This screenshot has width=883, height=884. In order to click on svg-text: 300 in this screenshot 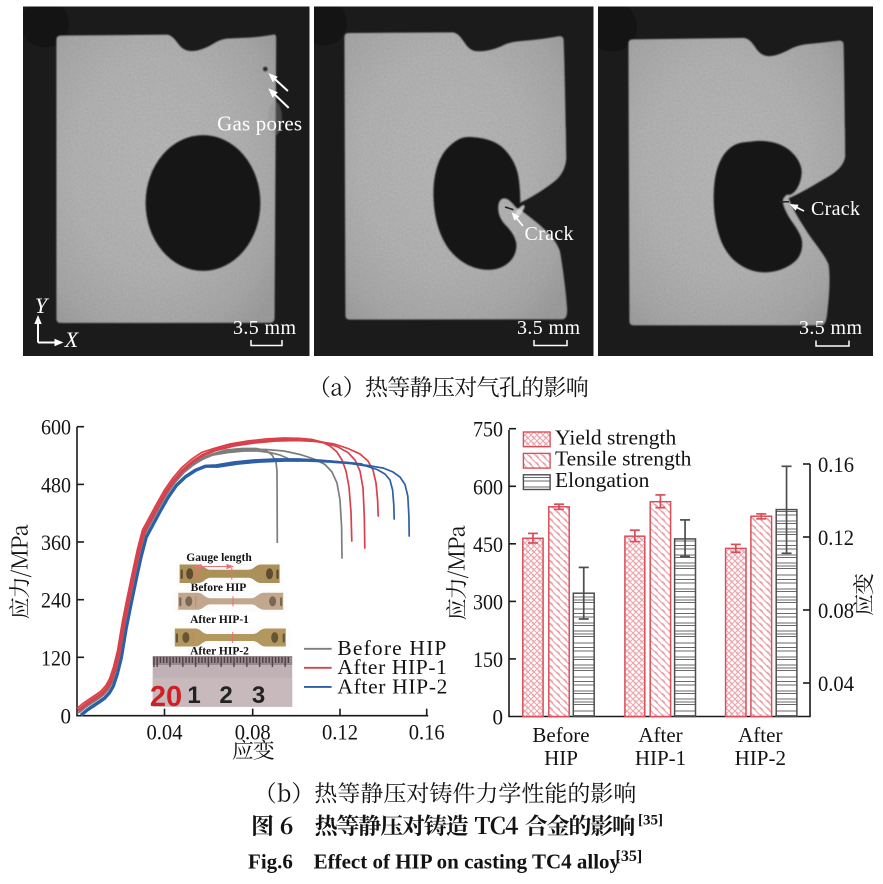, I will do `click(488, 601)`.